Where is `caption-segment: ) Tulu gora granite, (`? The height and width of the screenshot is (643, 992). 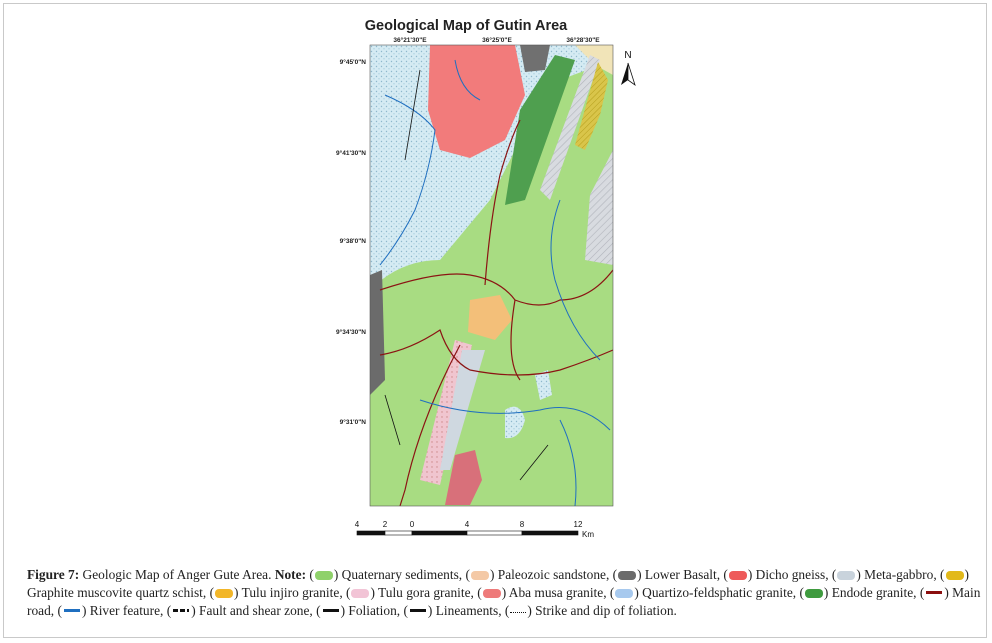 caption-segment: ) Tulu gora granite, ( is located at coordinates (426, 592).